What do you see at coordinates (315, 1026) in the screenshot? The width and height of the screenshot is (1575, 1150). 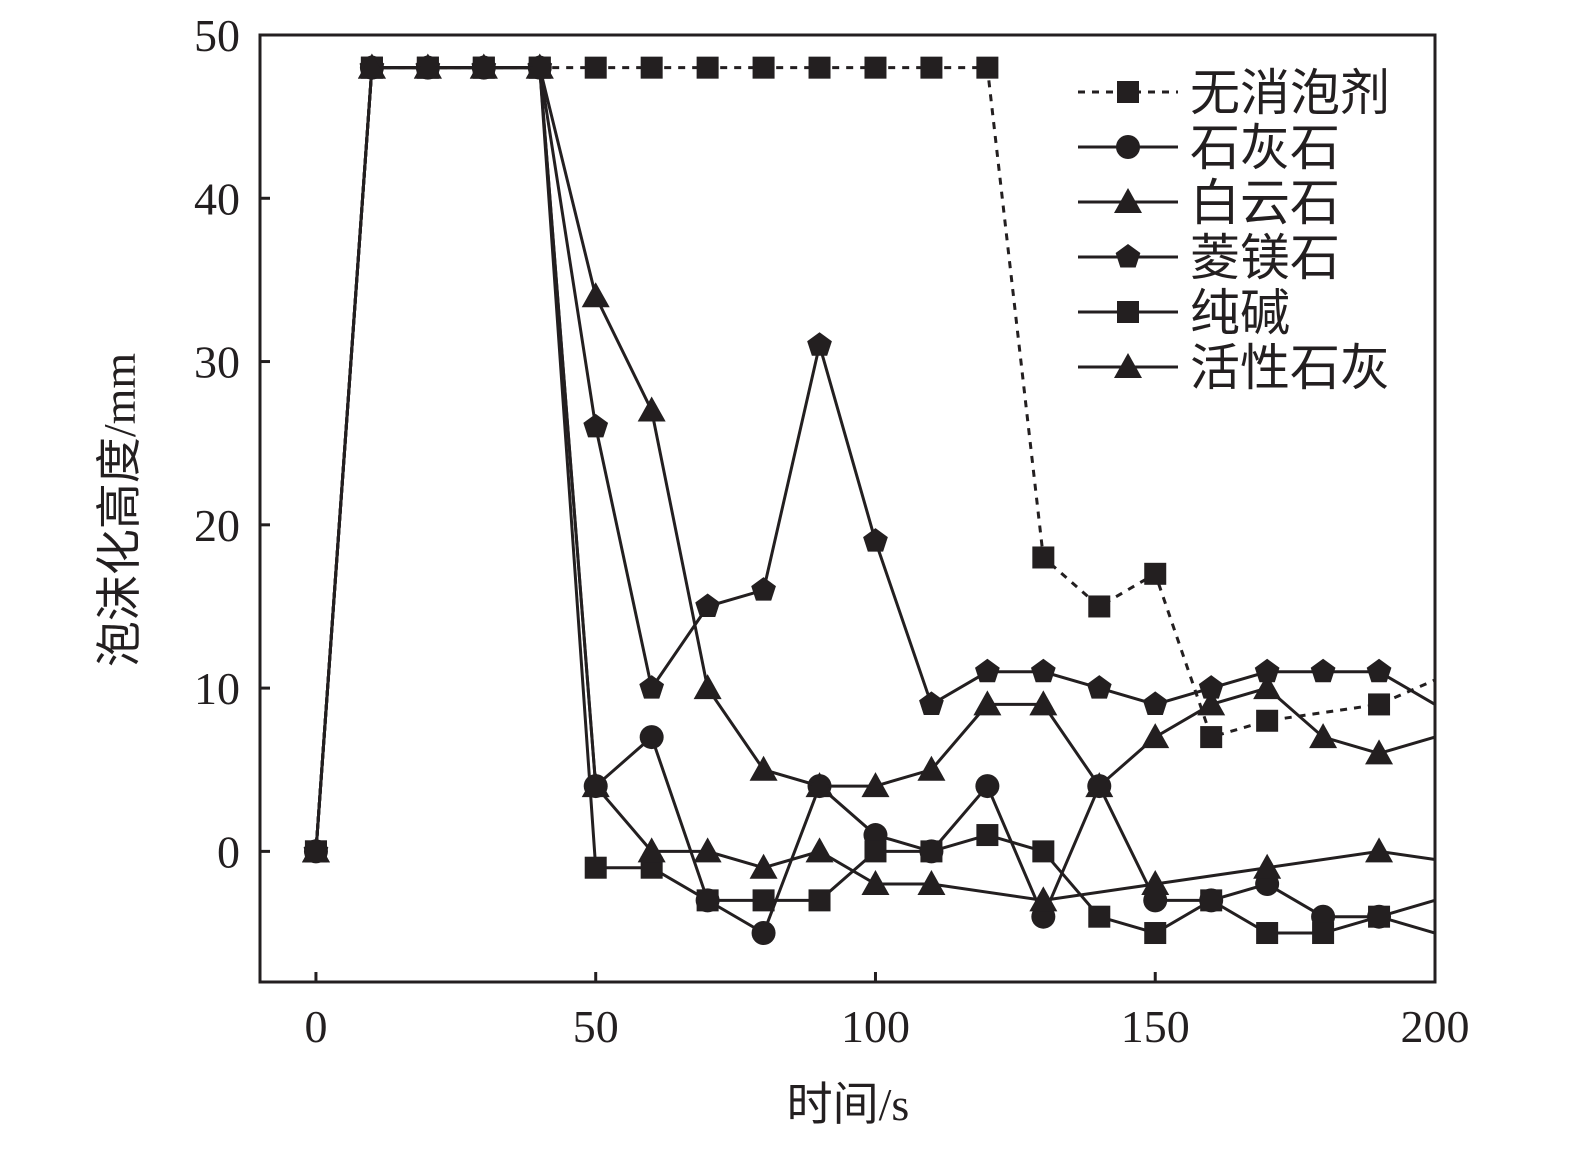 I see `x-tick-label: 0` at bounding box center [315, 1026].